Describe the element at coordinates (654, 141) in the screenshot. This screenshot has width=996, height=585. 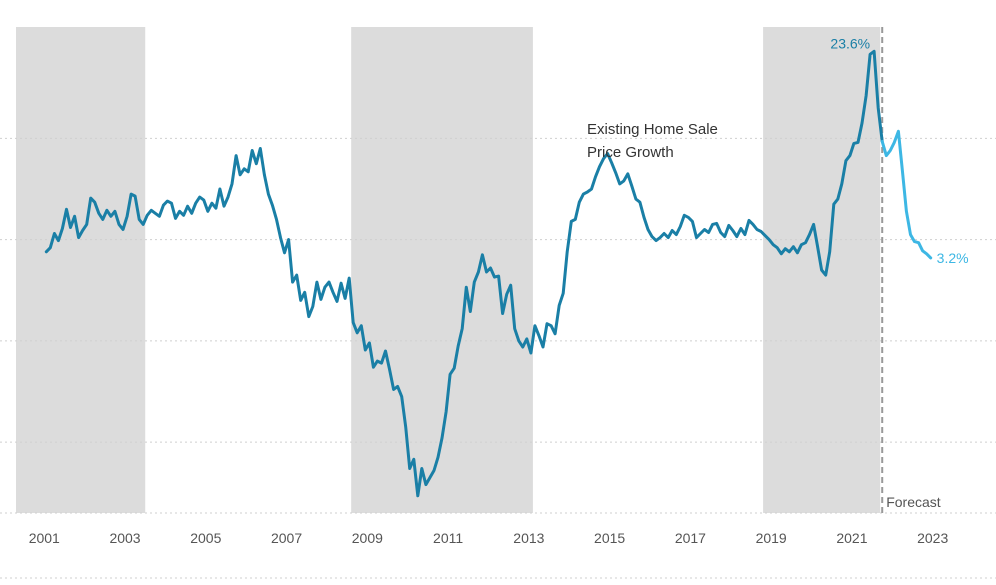
I see `series-label: Existing Home Sale Price Growth` at that location.